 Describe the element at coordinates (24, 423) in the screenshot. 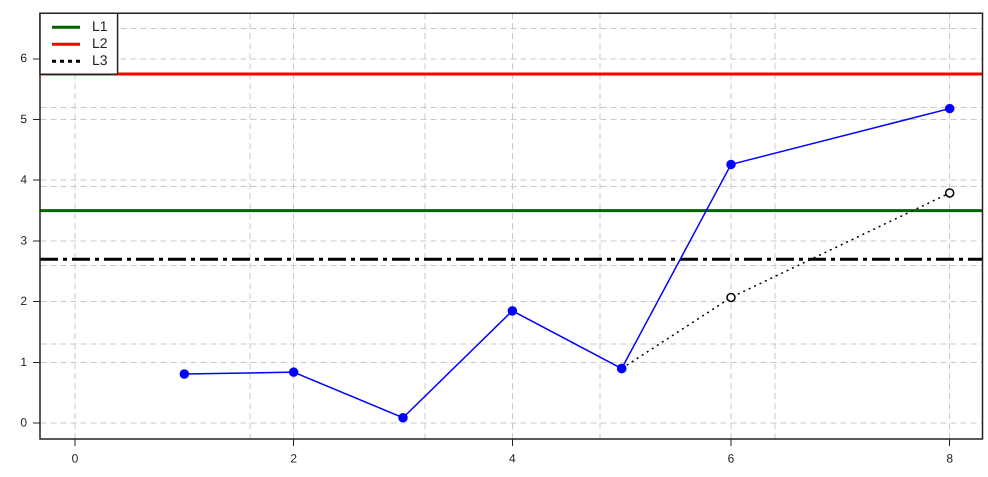

I see `y-tick-label: 0` at that location.